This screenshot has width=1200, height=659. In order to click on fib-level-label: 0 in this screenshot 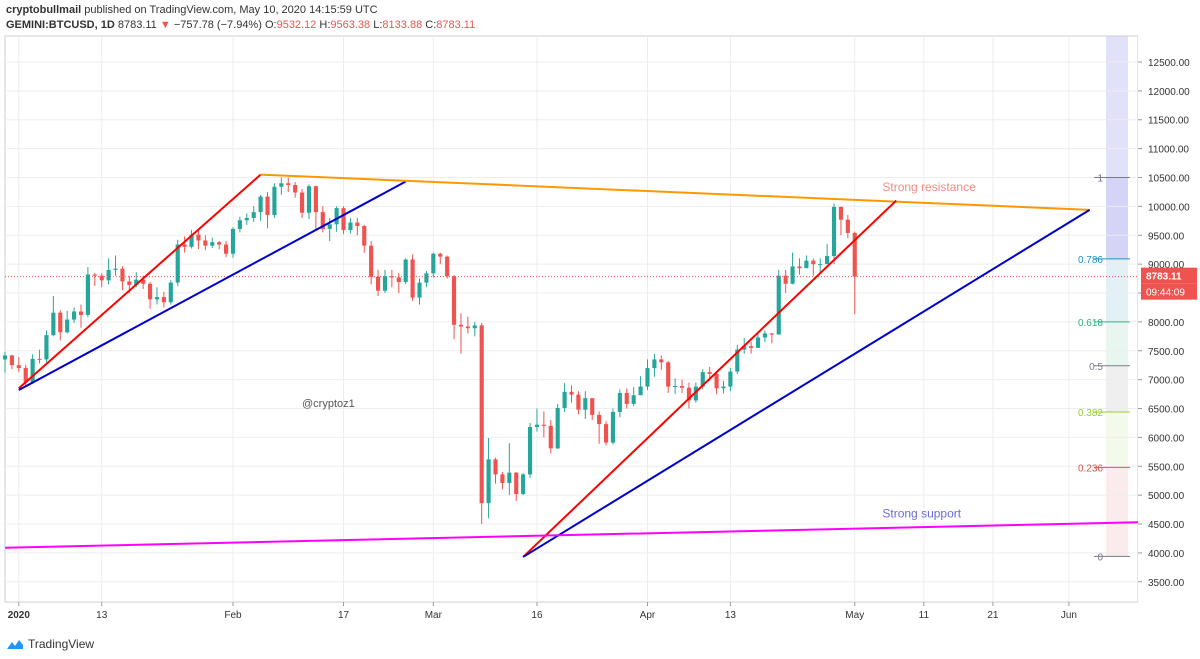, I will do `click(1100, 557)`.